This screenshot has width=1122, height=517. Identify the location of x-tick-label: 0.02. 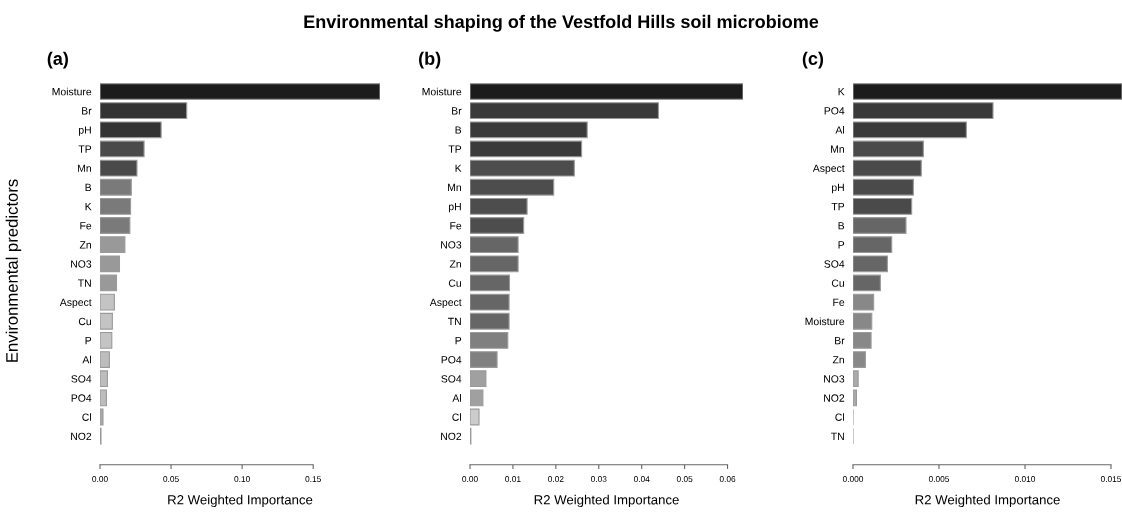
(556, 479).